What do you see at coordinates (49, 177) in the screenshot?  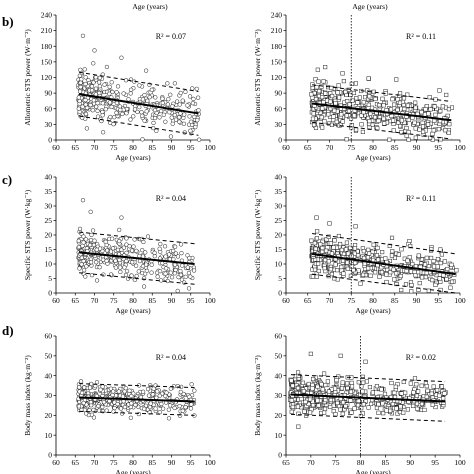 I see `y-tick-label: 40` at bounding box center [49, 177].